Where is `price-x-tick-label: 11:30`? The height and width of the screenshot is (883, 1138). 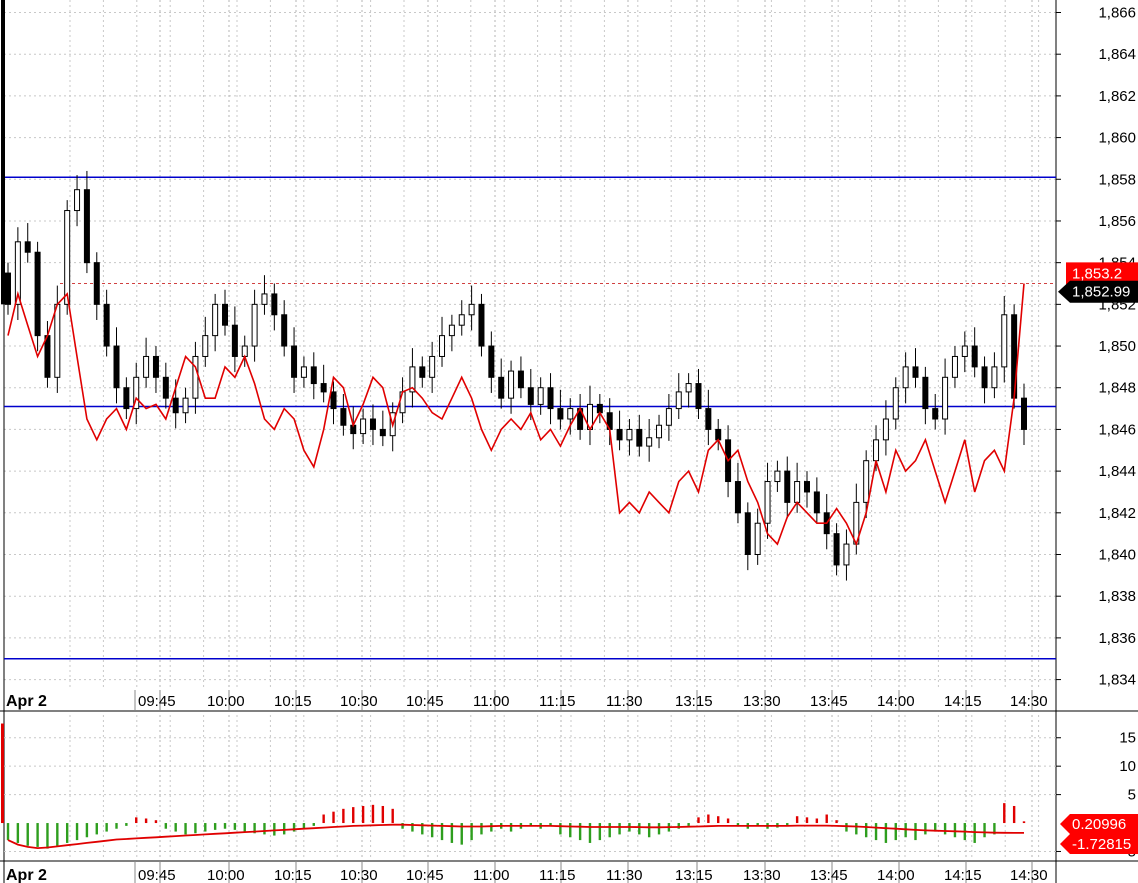 price-x-tick-label: 11:30 is located at coordinates (624, 701).